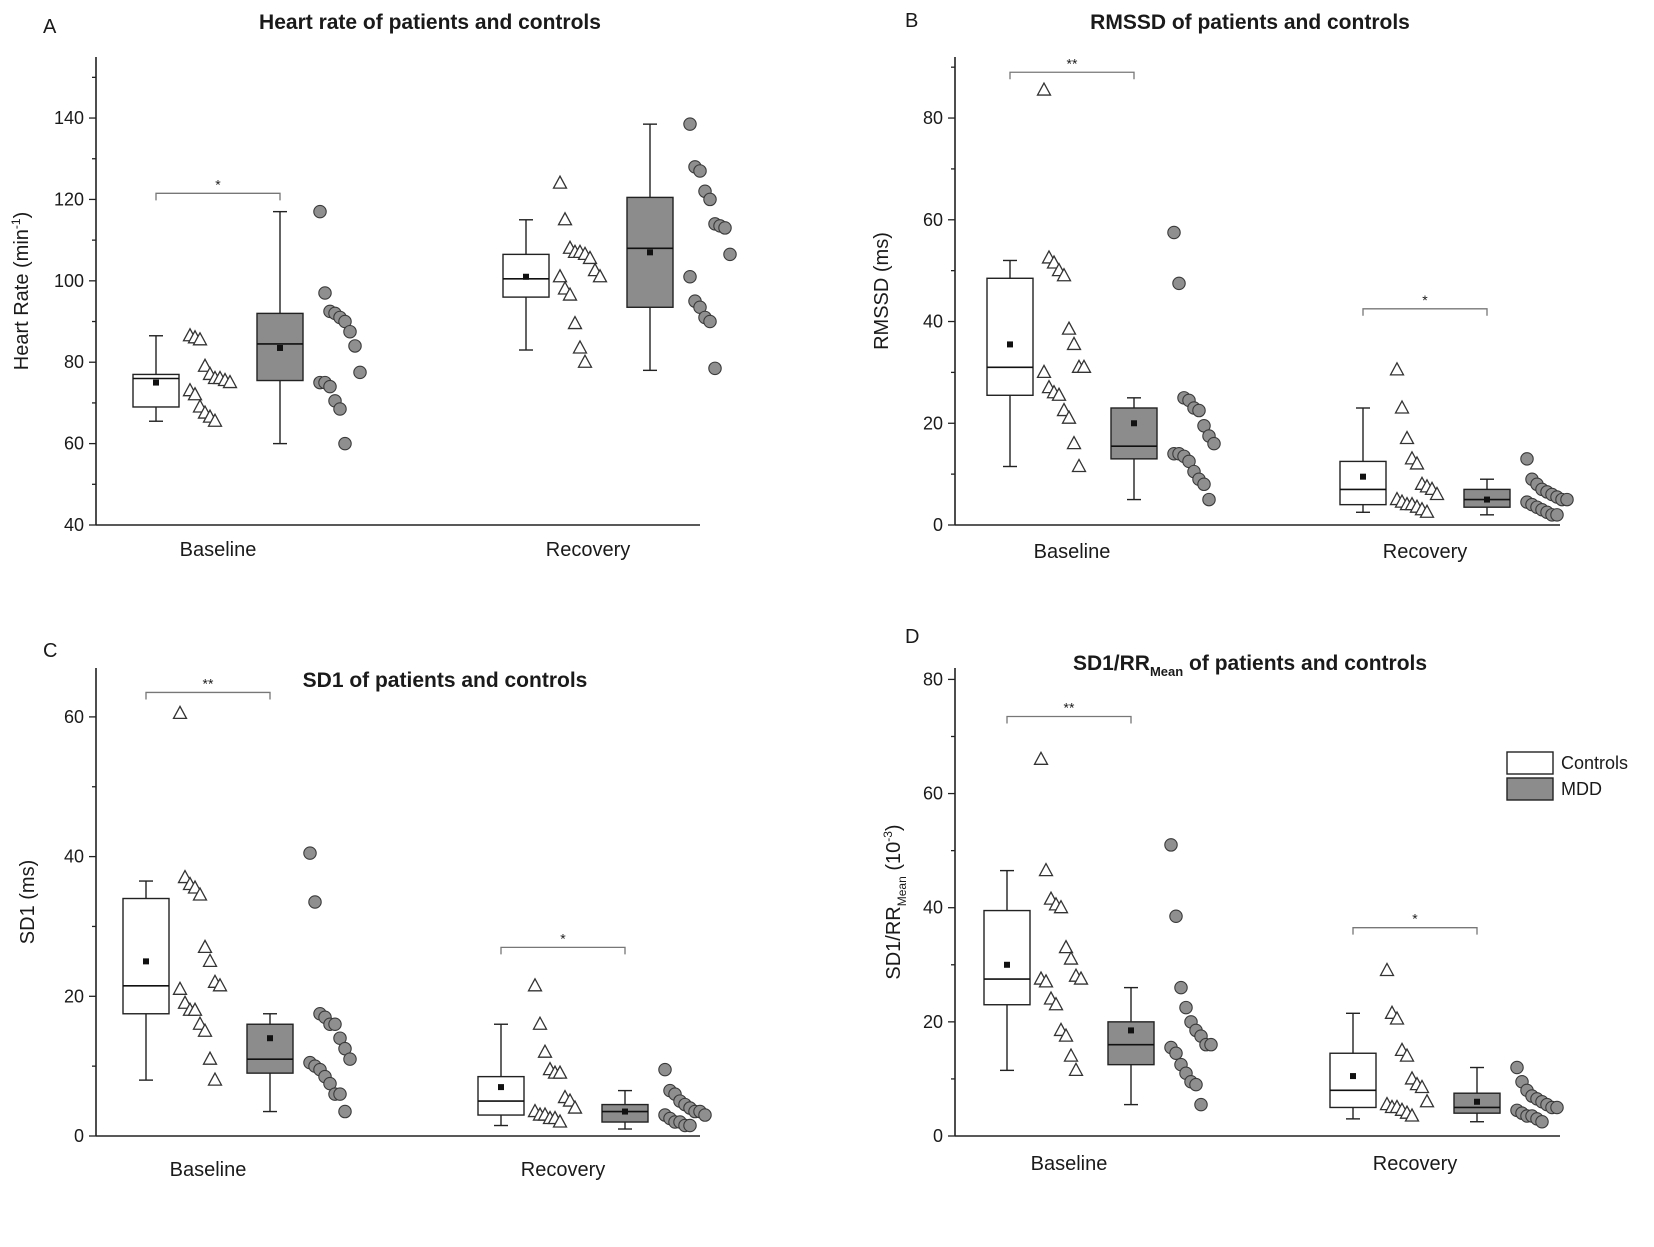  What do you see at coordinates (69, 199) in the screenshot?
I see `y-tick-label: 120` at bounding box center [69, 199].